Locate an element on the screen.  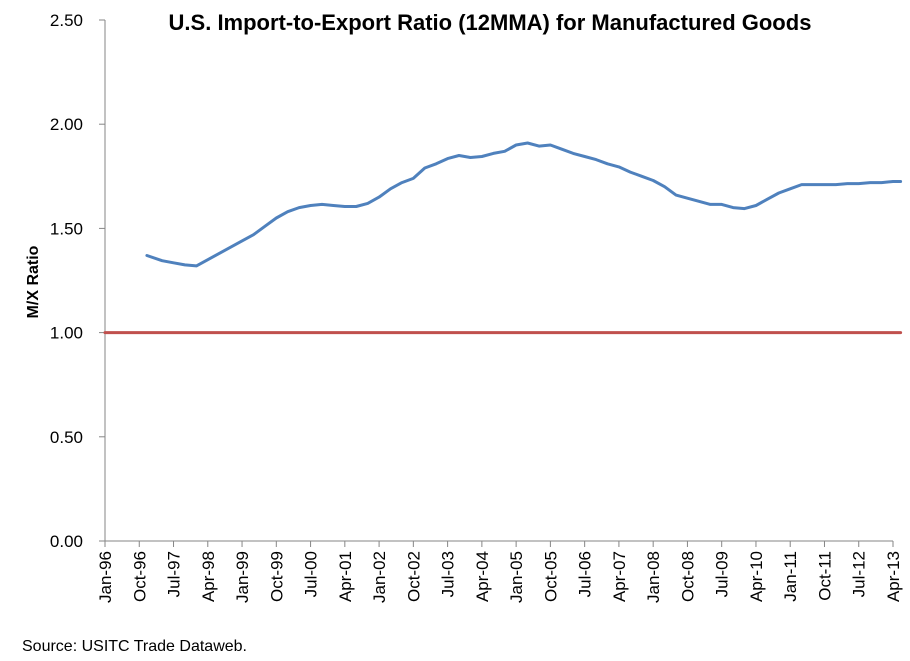
x-tick-label: Oct-08 is located at coordinates (687, 576).